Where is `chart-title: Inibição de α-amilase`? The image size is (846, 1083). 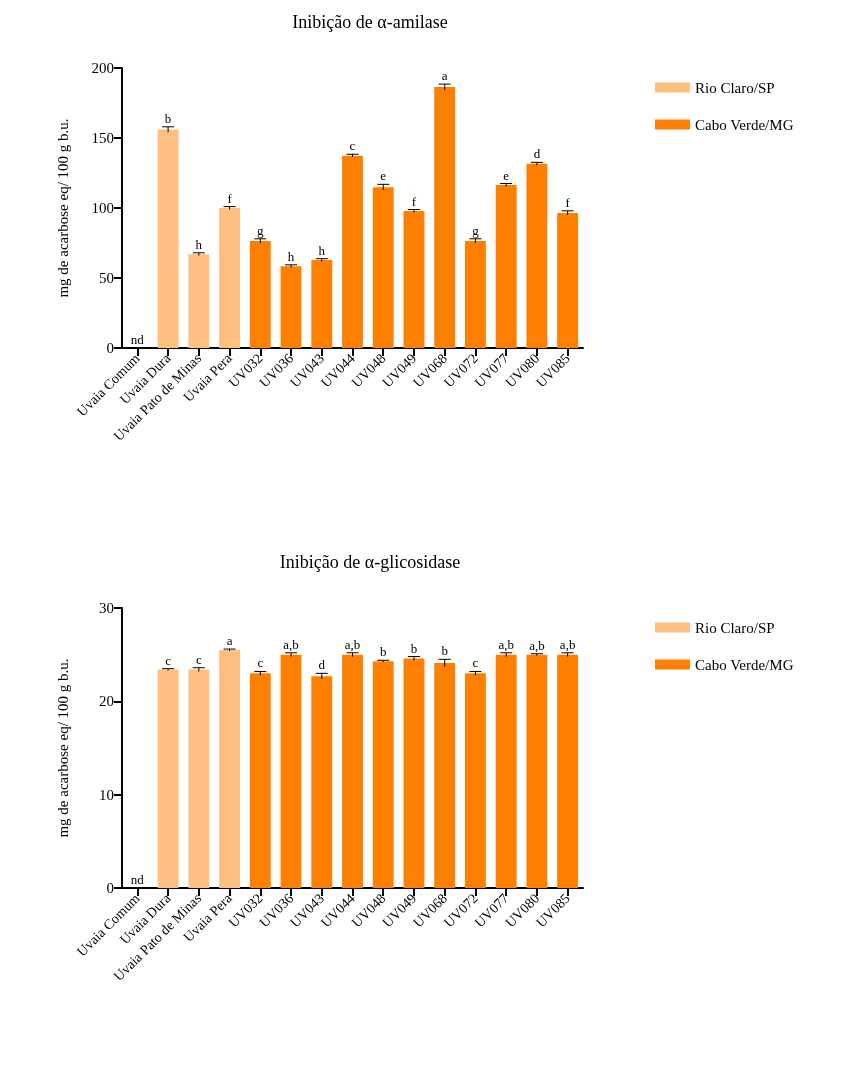
chart-title: Inibição de α-amilase is located at coordinates (370, 22).